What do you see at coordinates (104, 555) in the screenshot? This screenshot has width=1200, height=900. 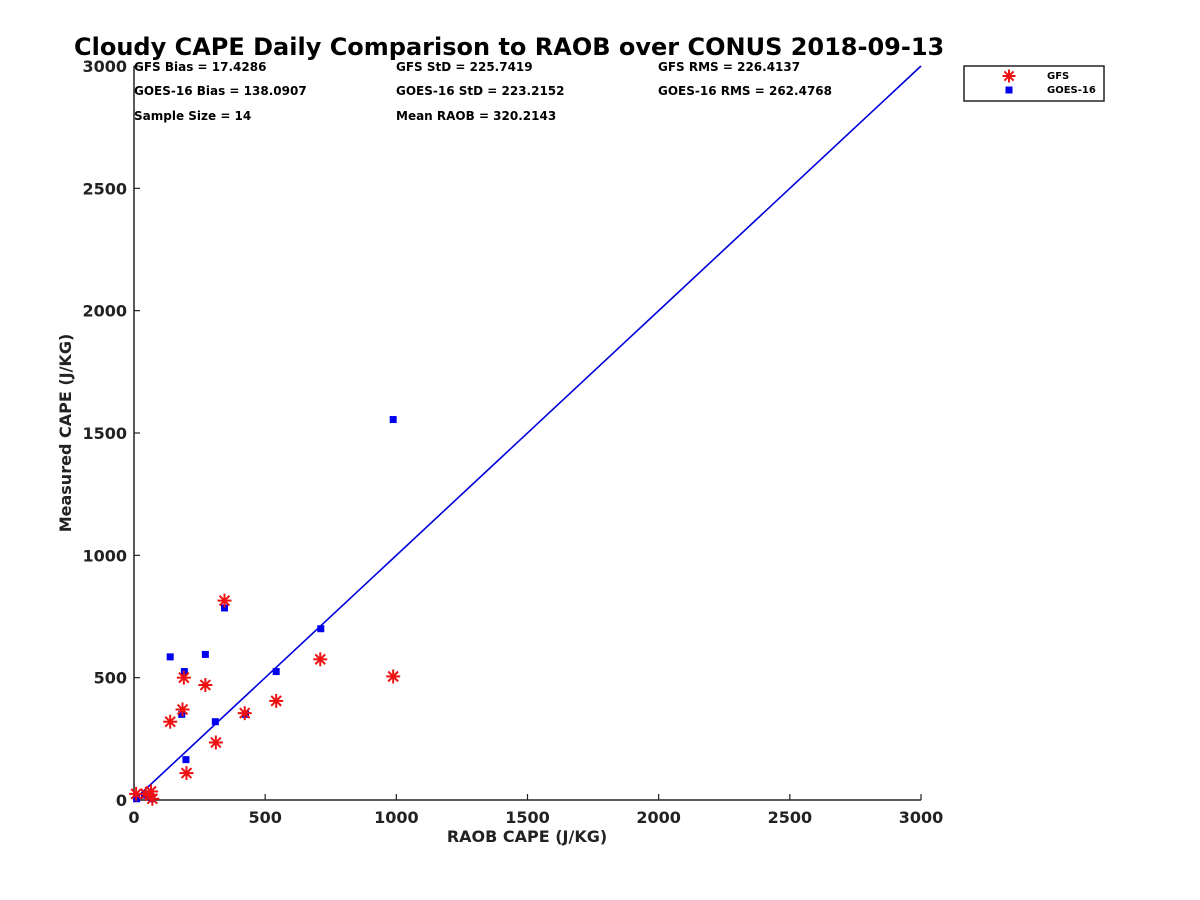 I see `y-tick-label: 1000` at bounding box center [104, 555].